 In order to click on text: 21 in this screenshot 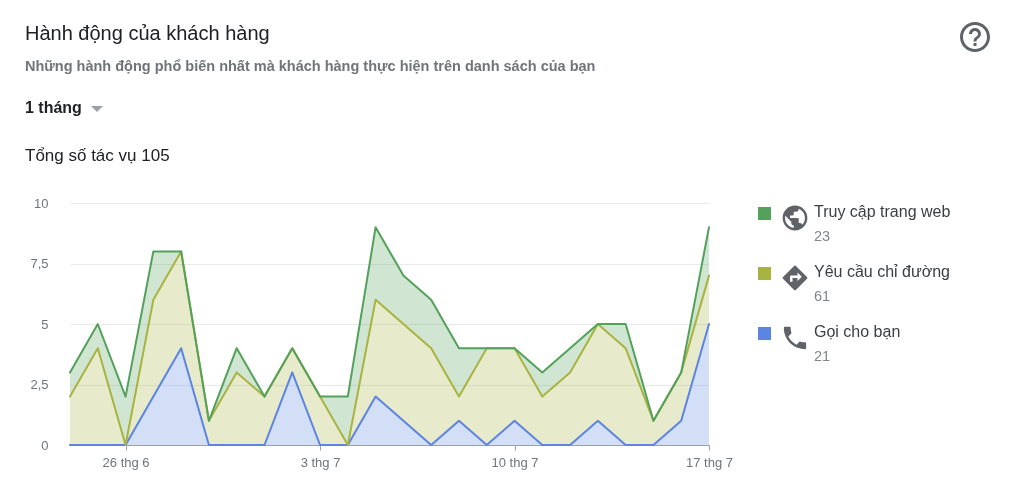, I will do `click(822, 356)`.